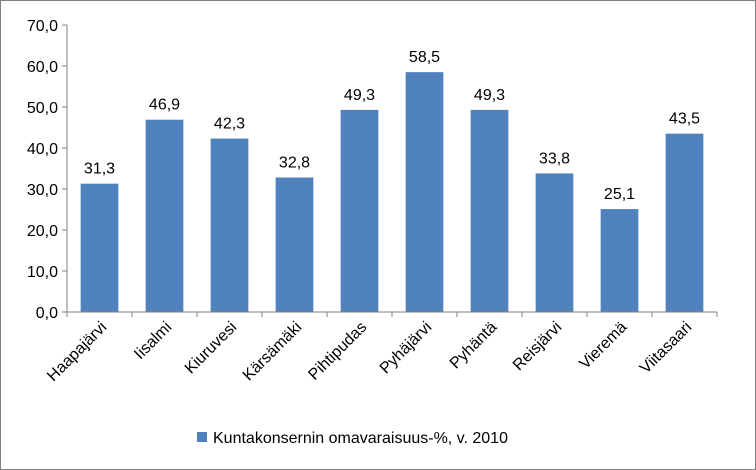 The width and height of the screenshot is (756, 470). What do you see at coordinates (537, 346) in the screenshot?
I see `category-label: Reisjärvi` at bounding box center [537, 346].